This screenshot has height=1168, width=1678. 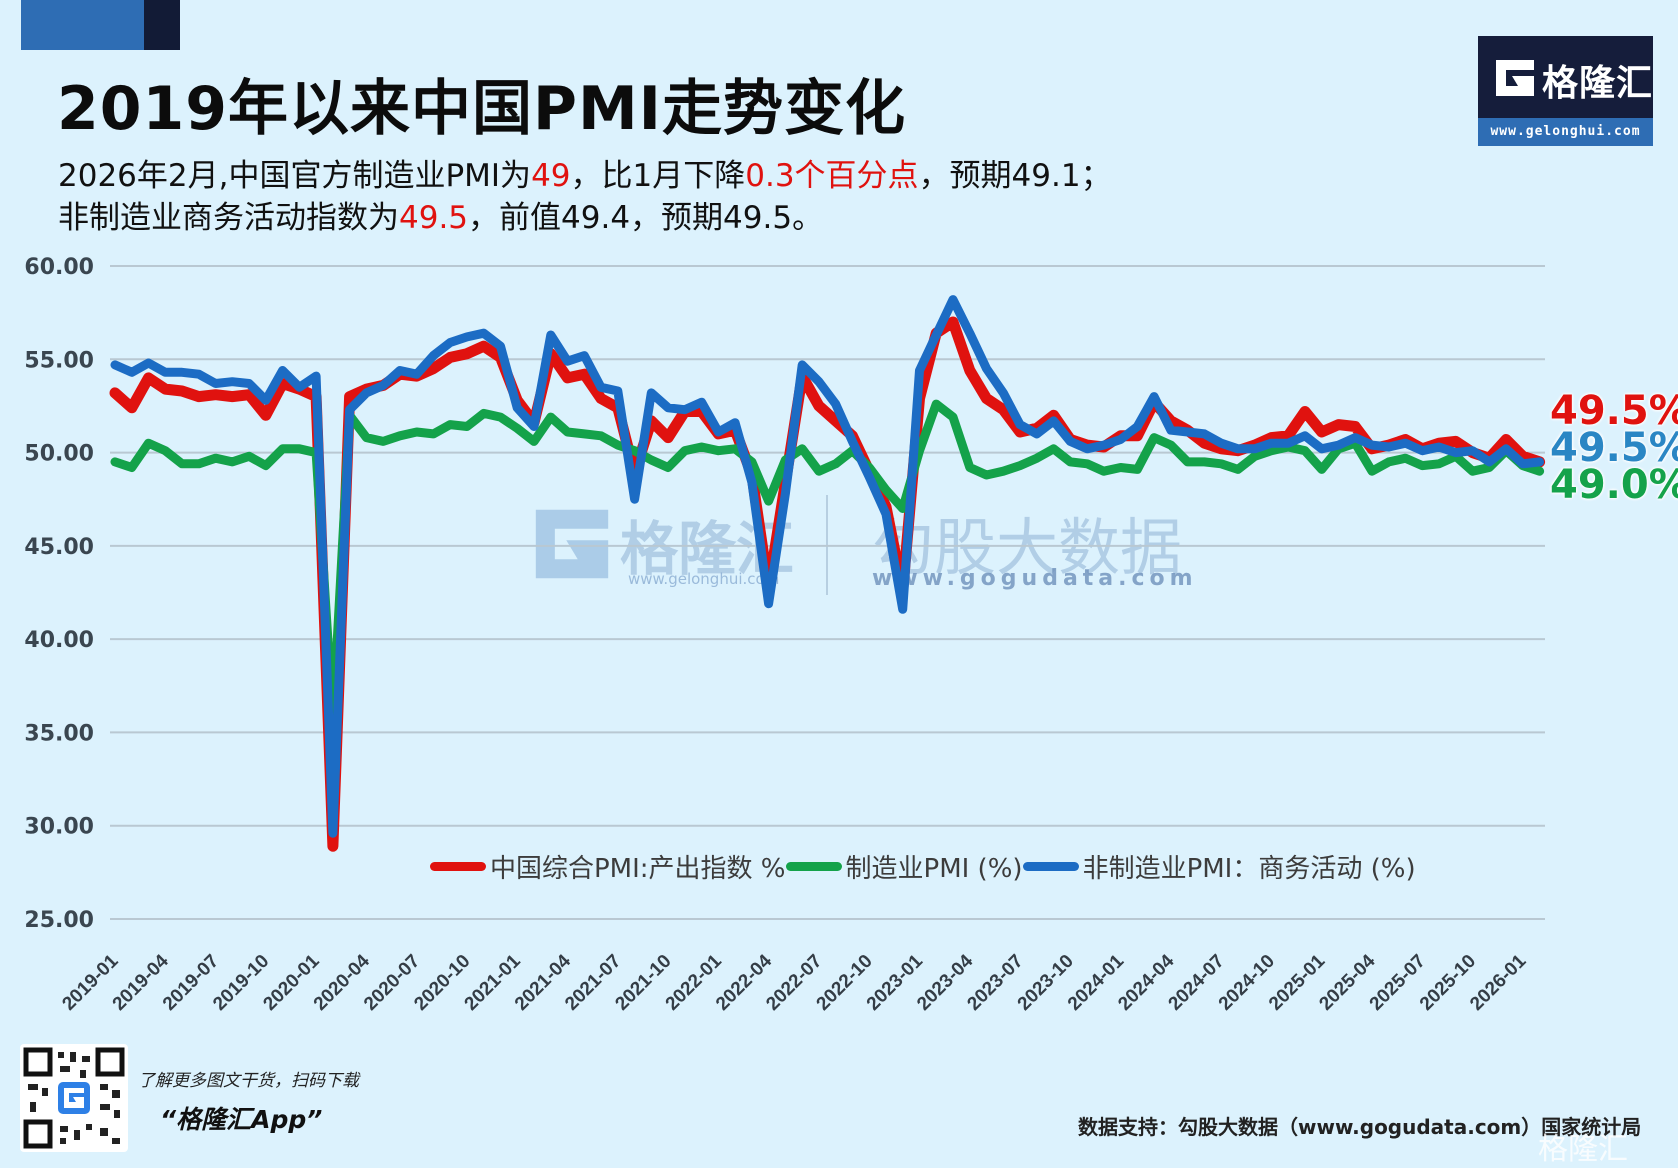 I want to click on gelonghui-g-icon, so click(x=1515, y=78).